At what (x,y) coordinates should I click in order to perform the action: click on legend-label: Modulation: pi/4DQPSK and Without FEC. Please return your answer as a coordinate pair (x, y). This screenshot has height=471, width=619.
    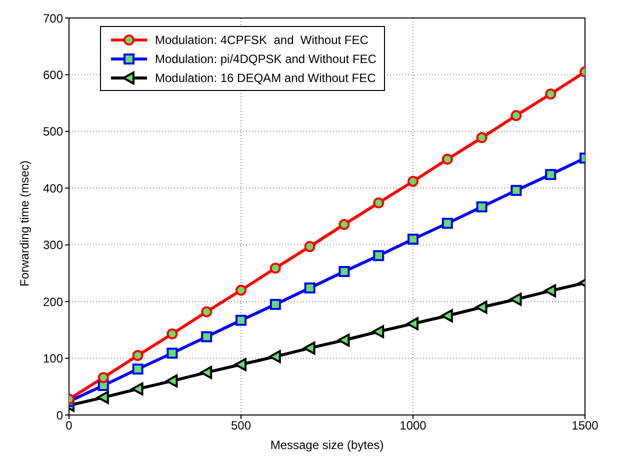
    Looking at the image, I should click on (265, 59).